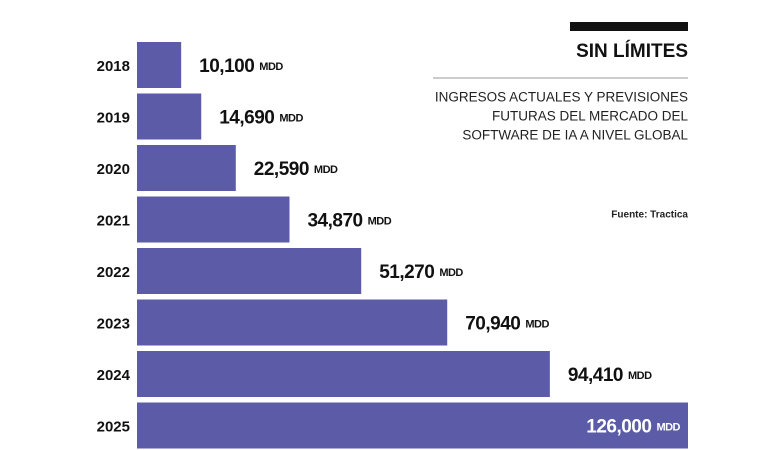 The width and height of the screenshot is (768, 450). I want to click on data-label-value: 51,270, so click(406, 272).